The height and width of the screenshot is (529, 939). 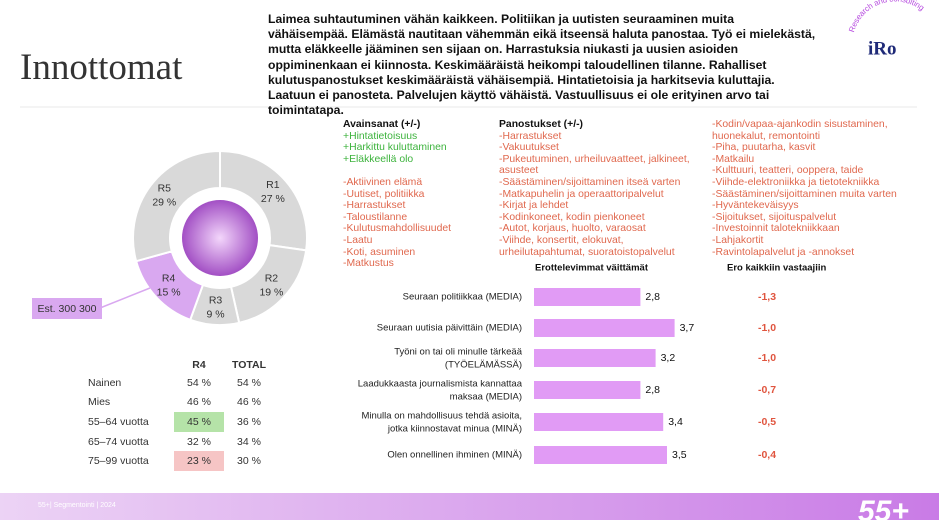 What do you see at coordinates (764, 148) in the screenshot?
I see `investment-item: -Piha, puutarha, kasvit` at bounding box center [764, 148].